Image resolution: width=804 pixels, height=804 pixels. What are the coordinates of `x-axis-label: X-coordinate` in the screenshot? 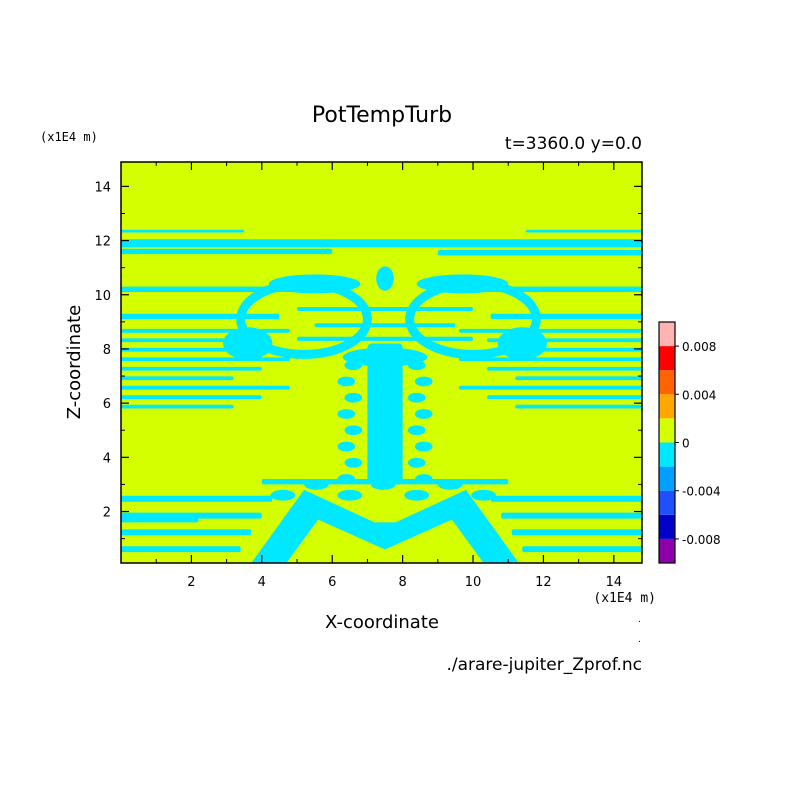 It's located at (382, 622).